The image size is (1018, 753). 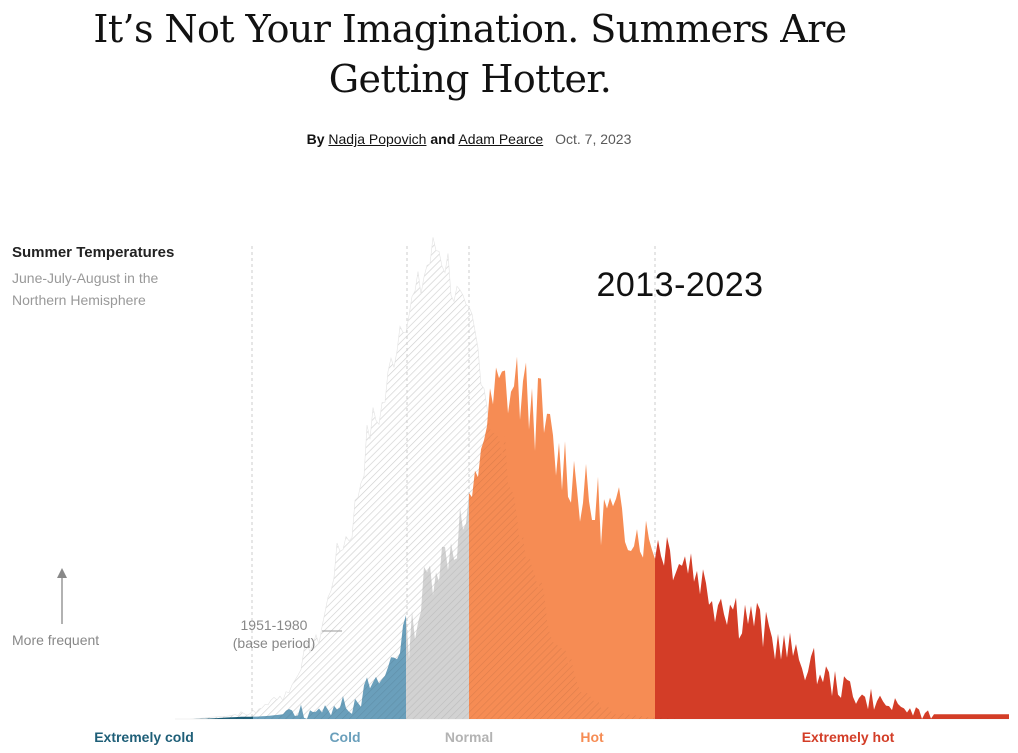 I want to click on period-label: 2013-2023, so click(x=680, y=285).